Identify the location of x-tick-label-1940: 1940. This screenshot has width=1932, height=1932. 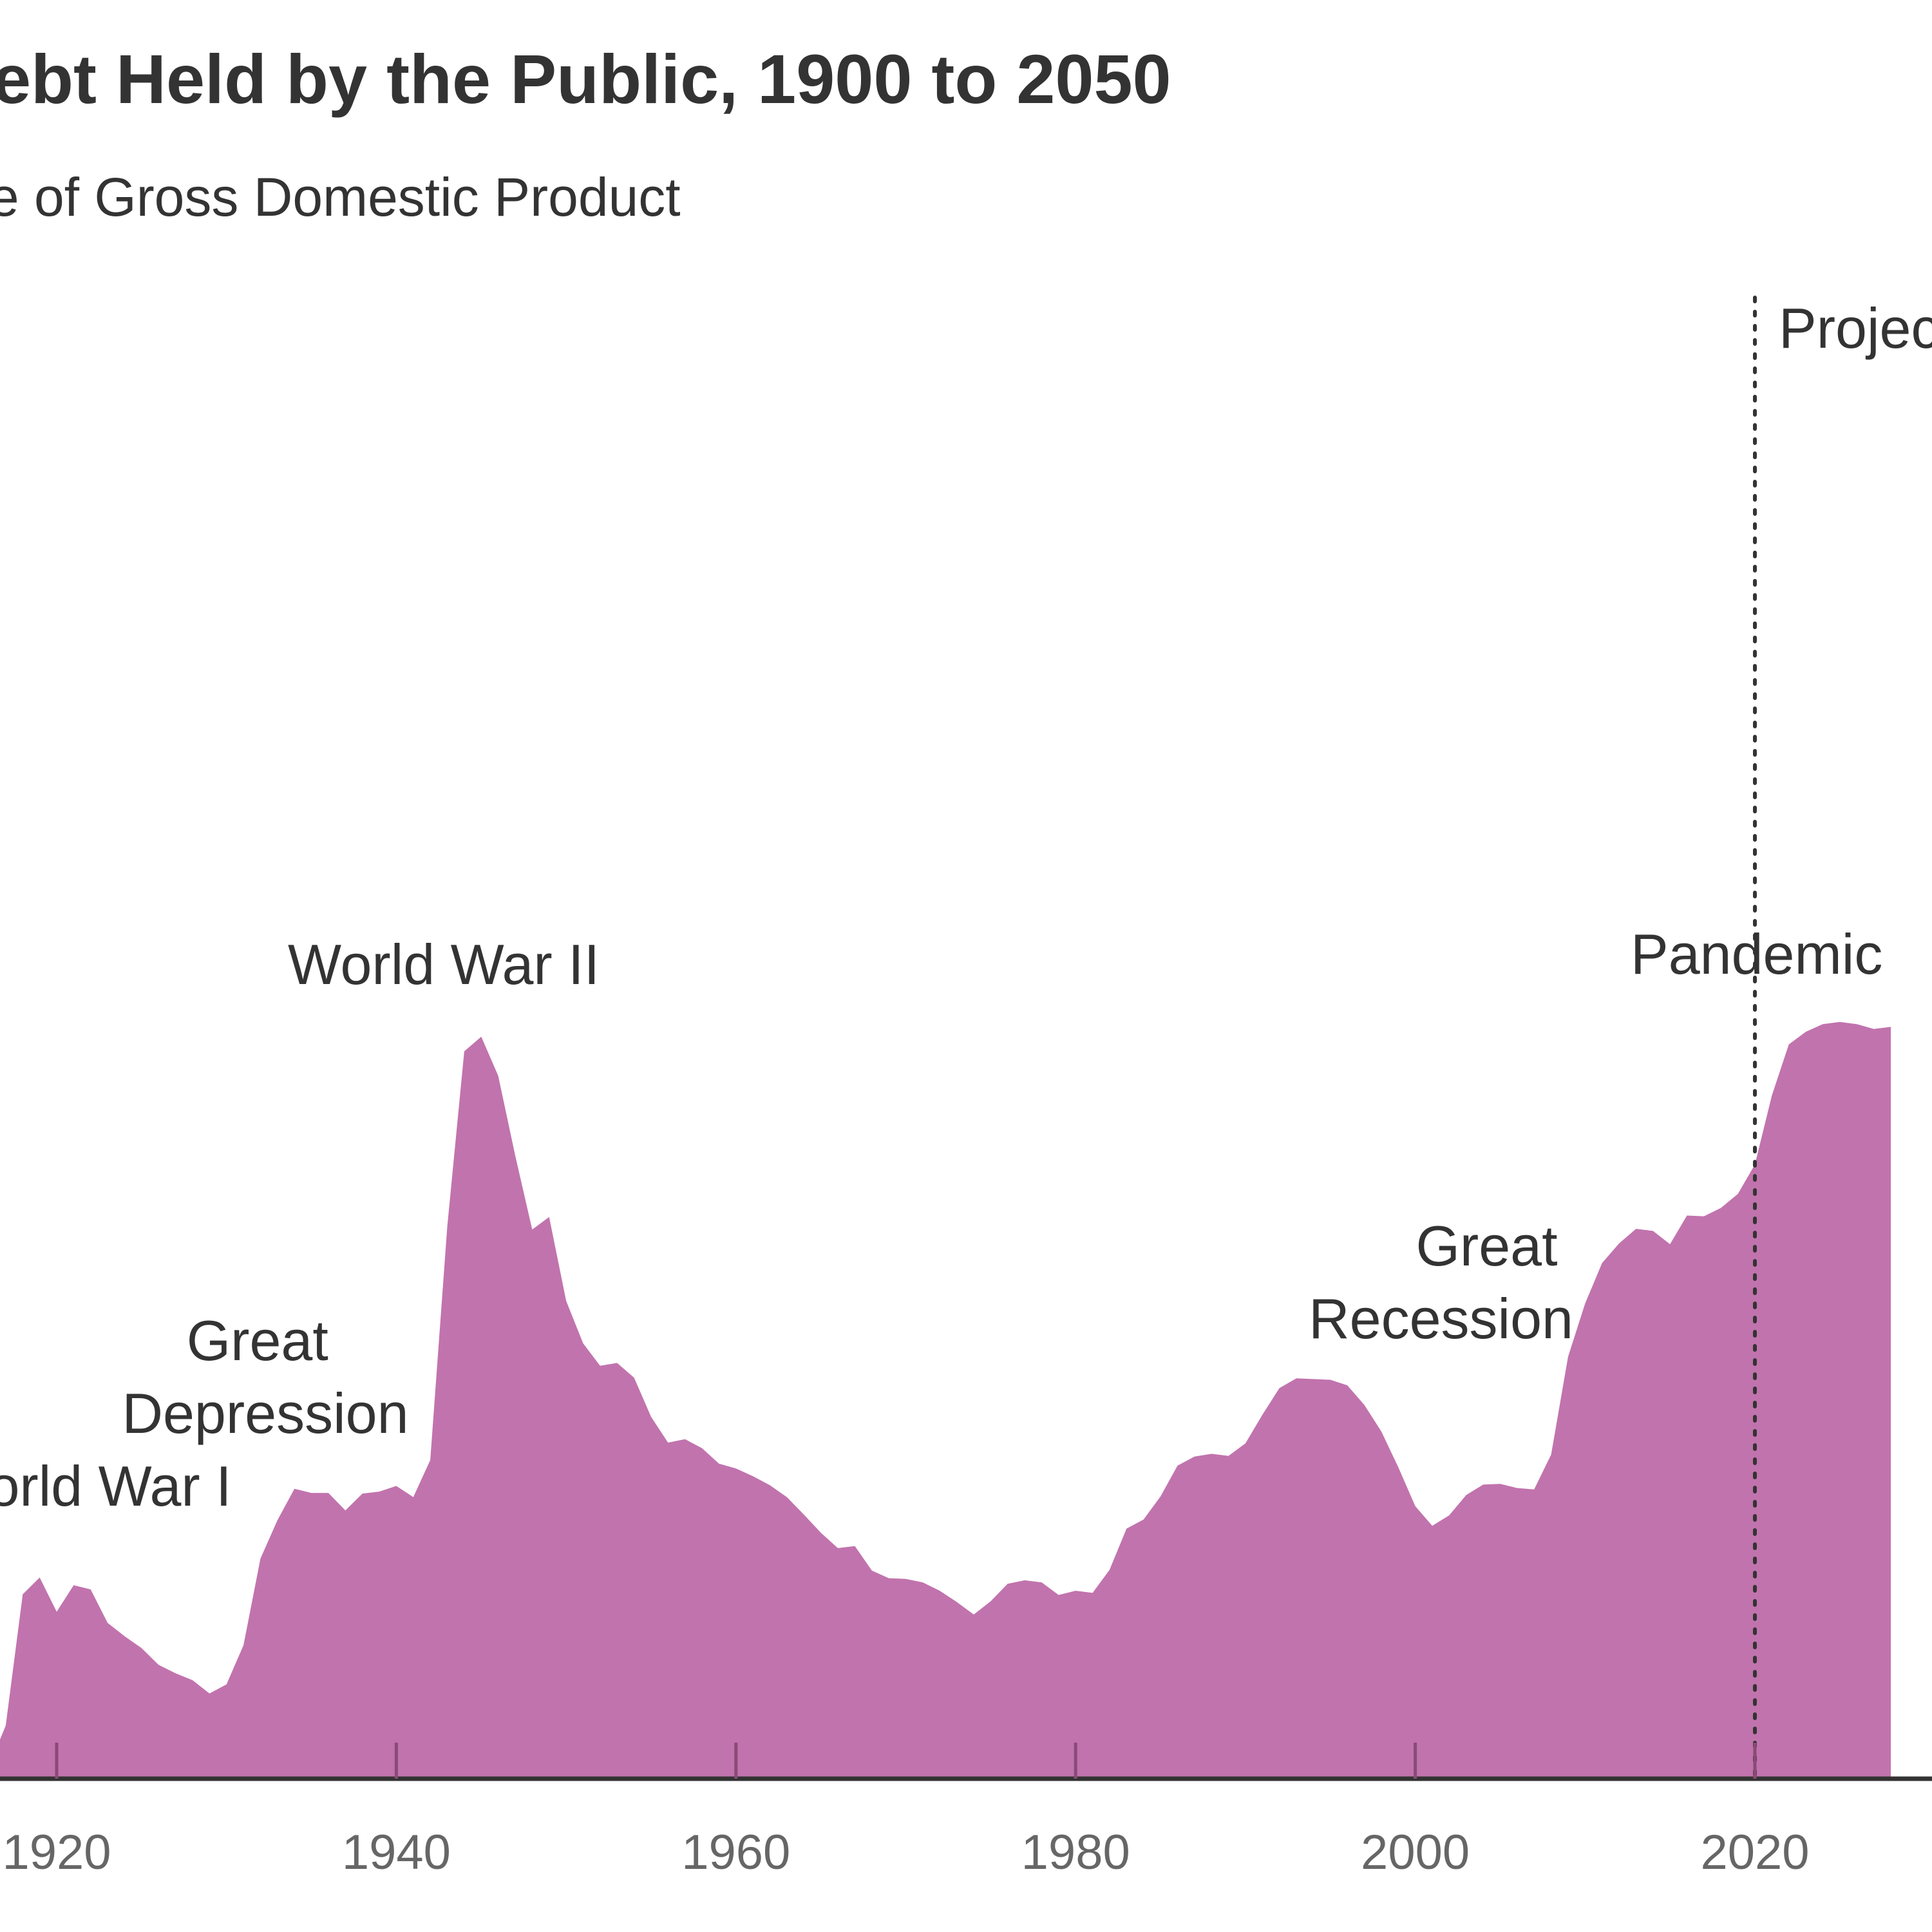
(397, 1853).